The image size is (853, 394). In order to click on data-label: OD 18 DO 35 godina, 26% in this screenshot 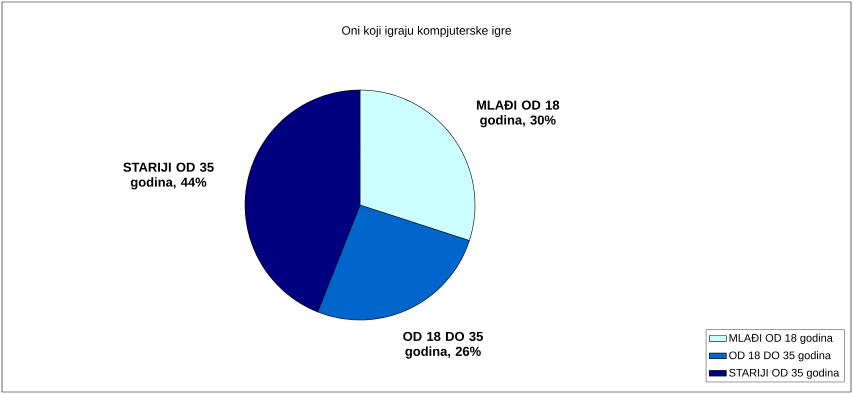, I will do `click(443, 345)`.